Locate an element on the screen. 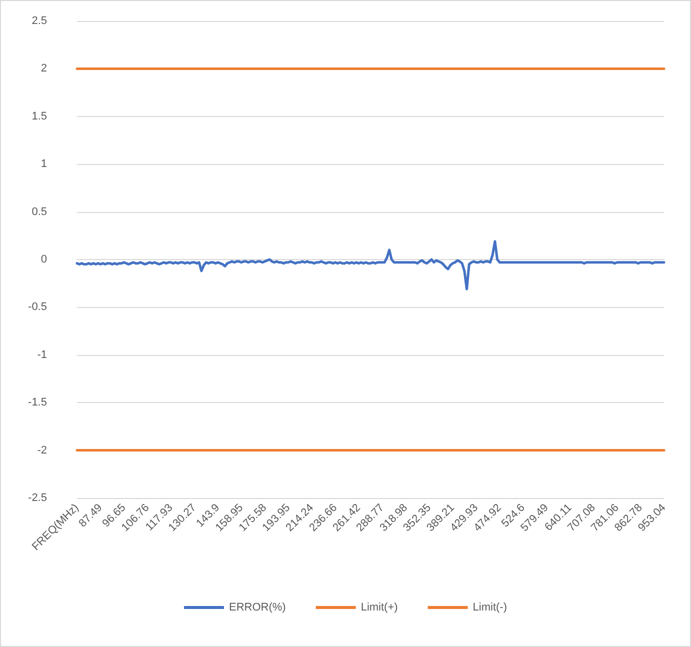  legend-label: Limit(+) is located at coordinates (379, 608).